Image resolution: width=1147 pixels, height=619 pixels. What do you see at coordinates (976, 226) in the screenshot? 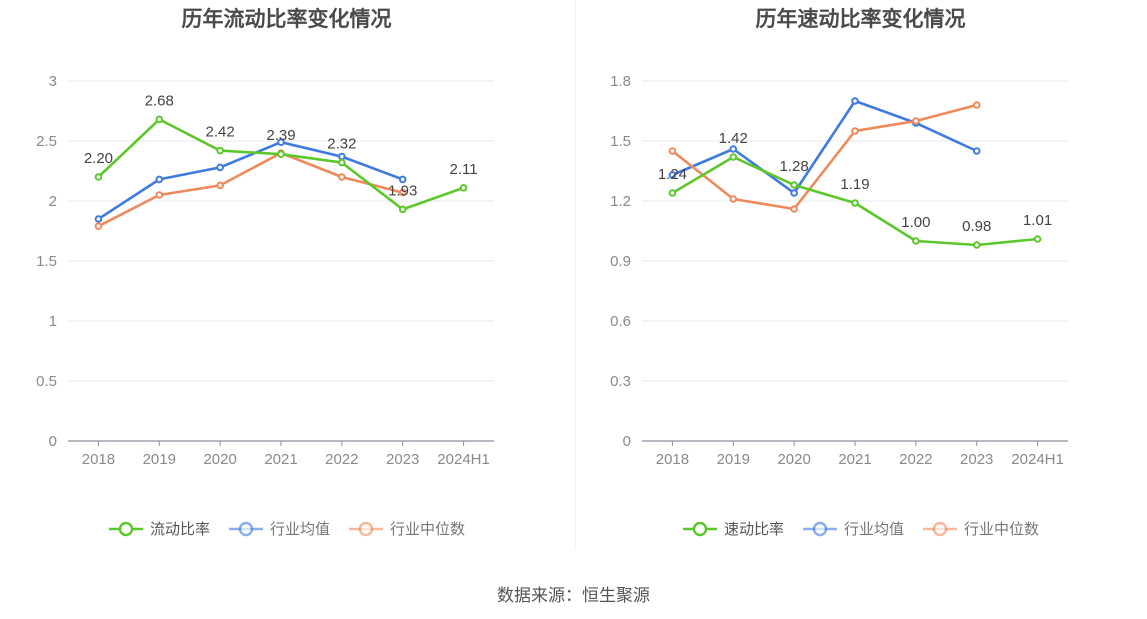
I see `data-label: 0.98` at bounding box center [976, 226].